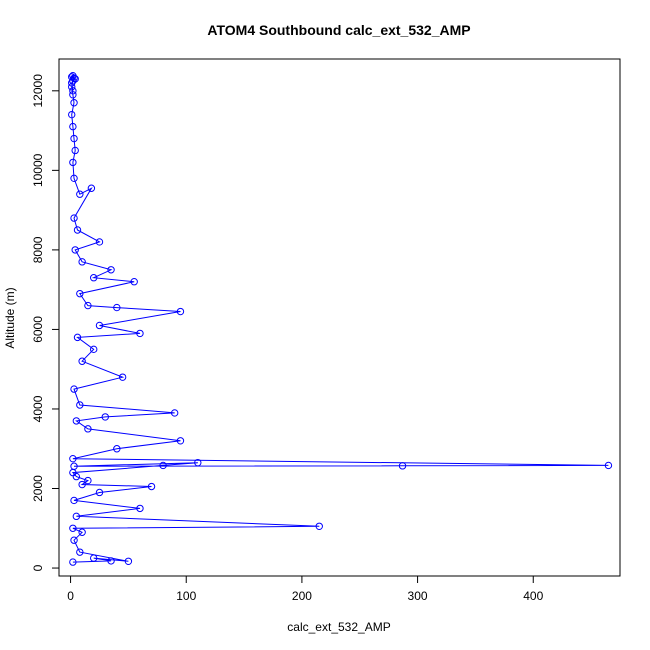 The image size is (650, 650). I want to click on y-axis: 0 2000 4000 6000 8000 10000 12000, so click(45, 322).